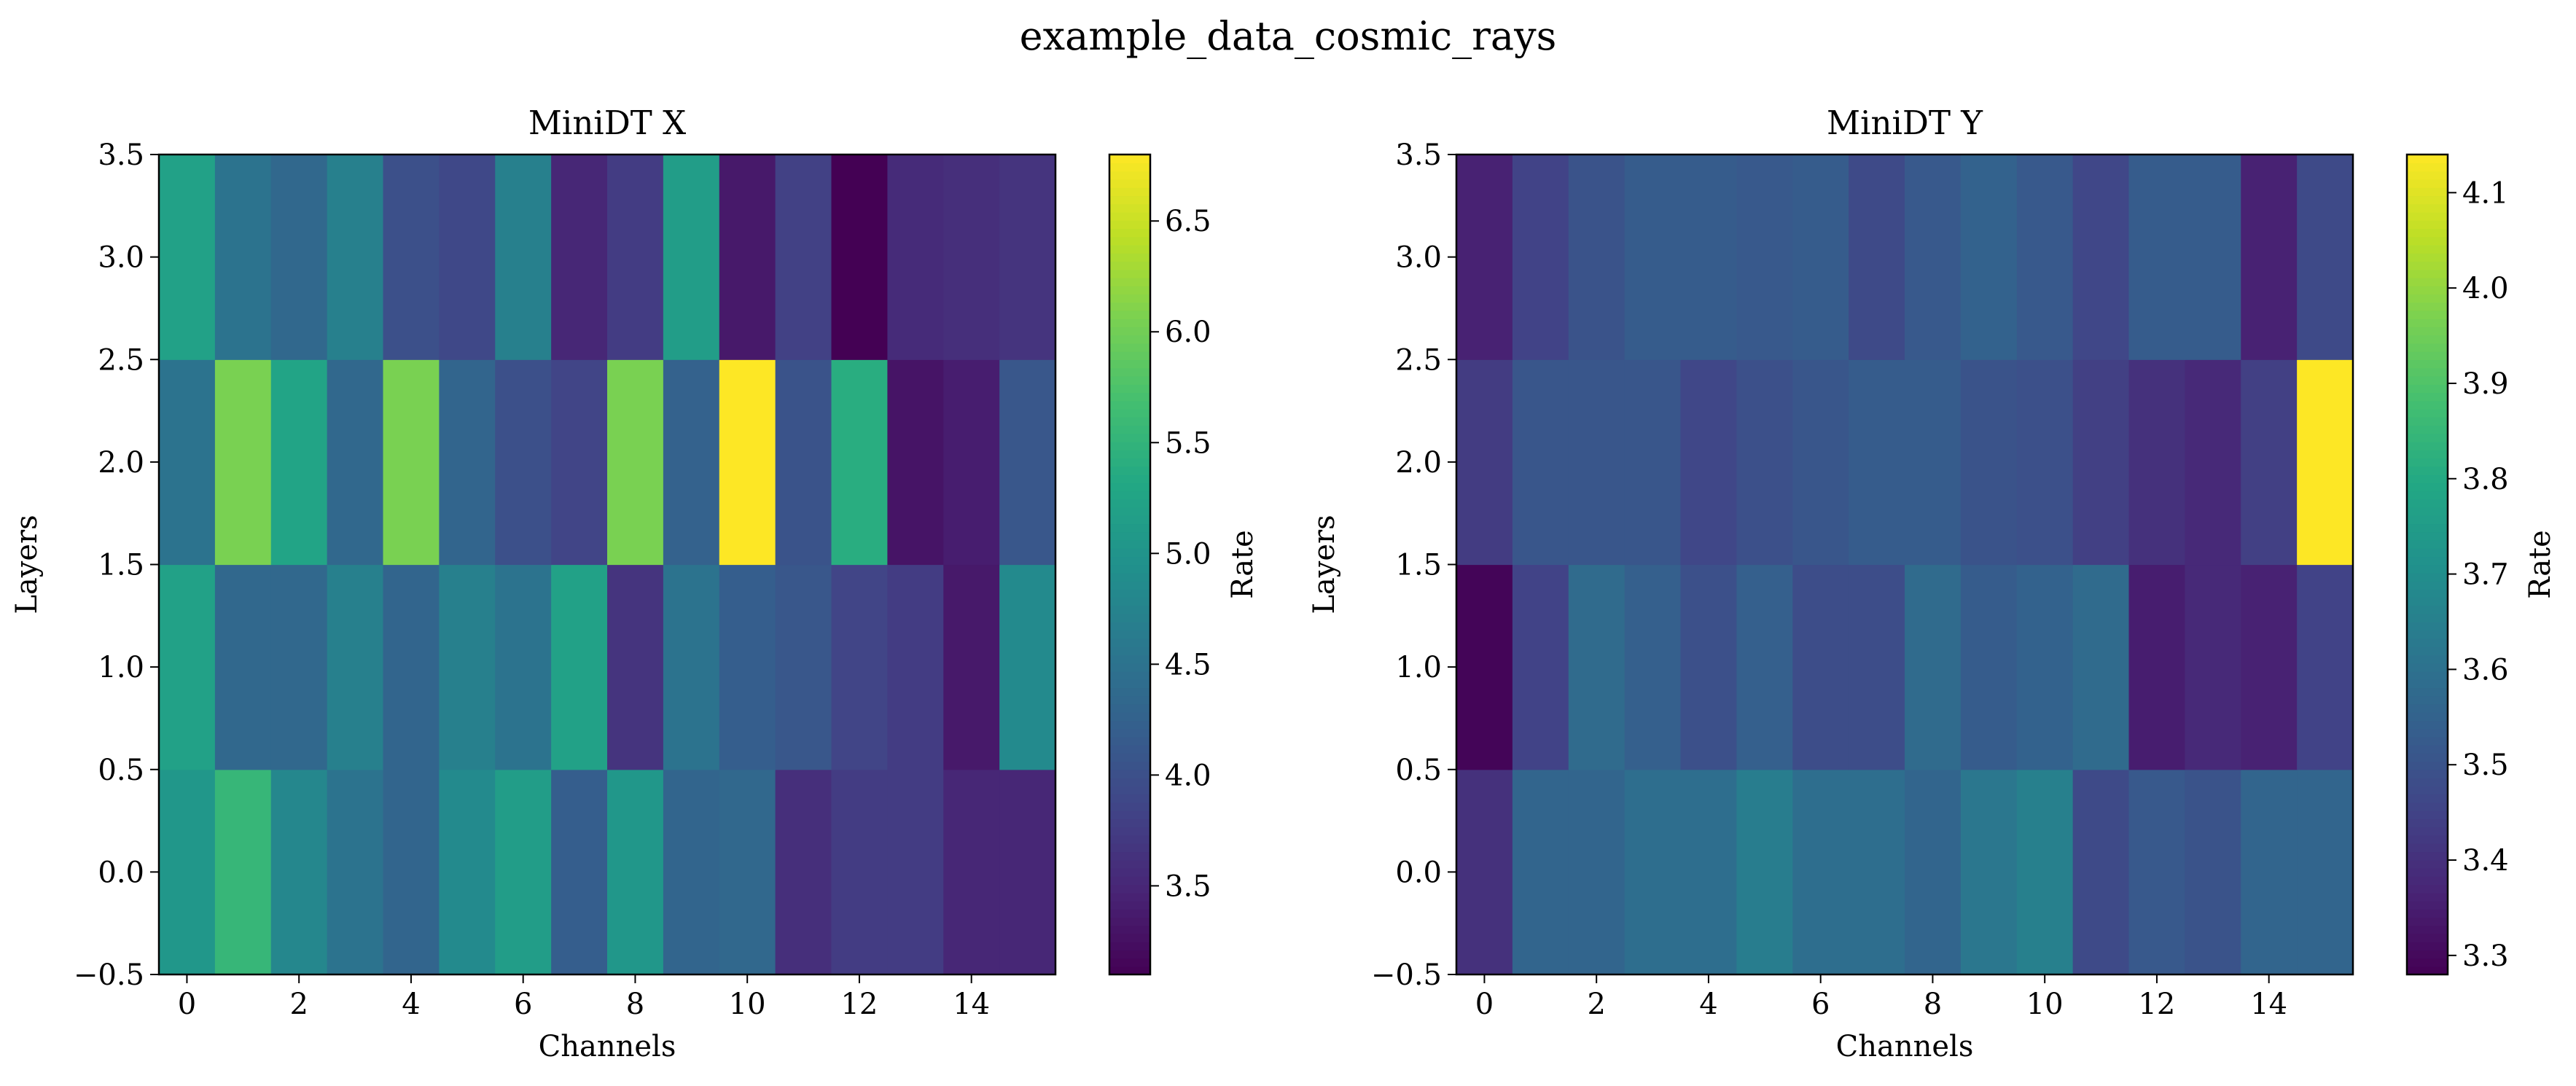  What do you see at coordinates (121, 155) in the screenshot?
I see `y-tick-label: 3.5` at bounding box center [121, 155].